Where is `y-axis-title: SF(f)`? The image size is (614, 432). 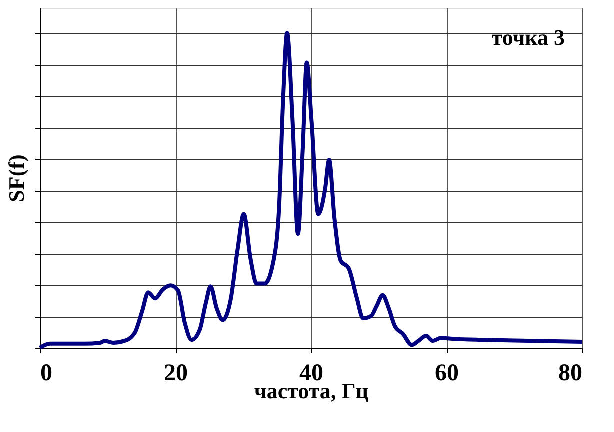 y-axis-title: SF(f) is located at coordinates (16, 178).